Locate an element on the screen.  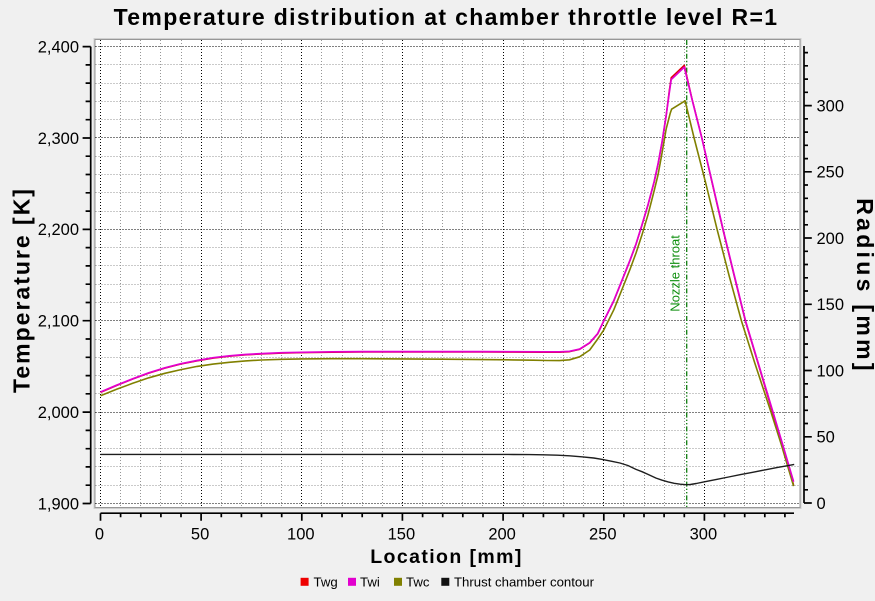
svg-text: Radius [mm] is located at coordinates (863, 286).